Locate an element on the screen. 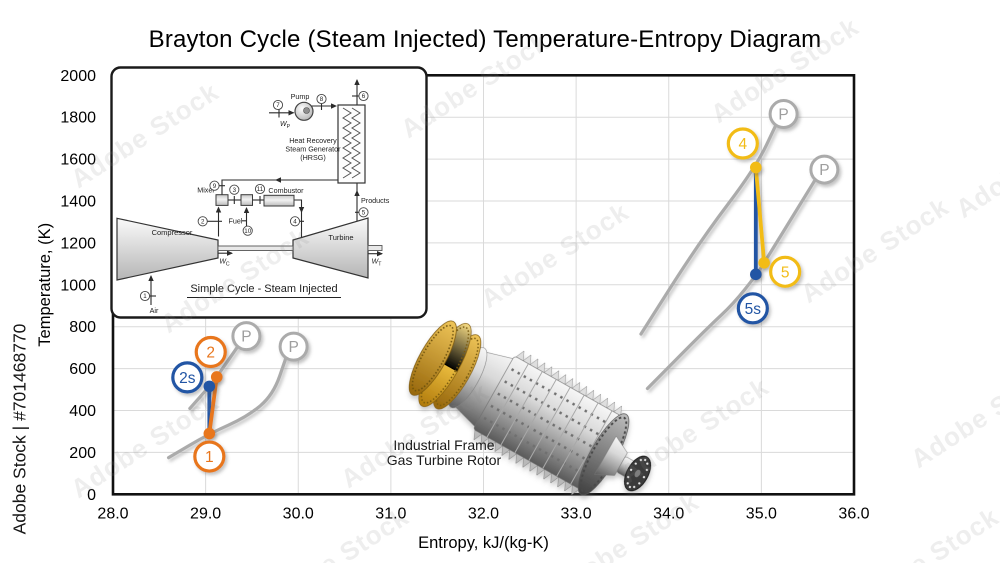  products-label: Products is located at coordinates (375, 200).